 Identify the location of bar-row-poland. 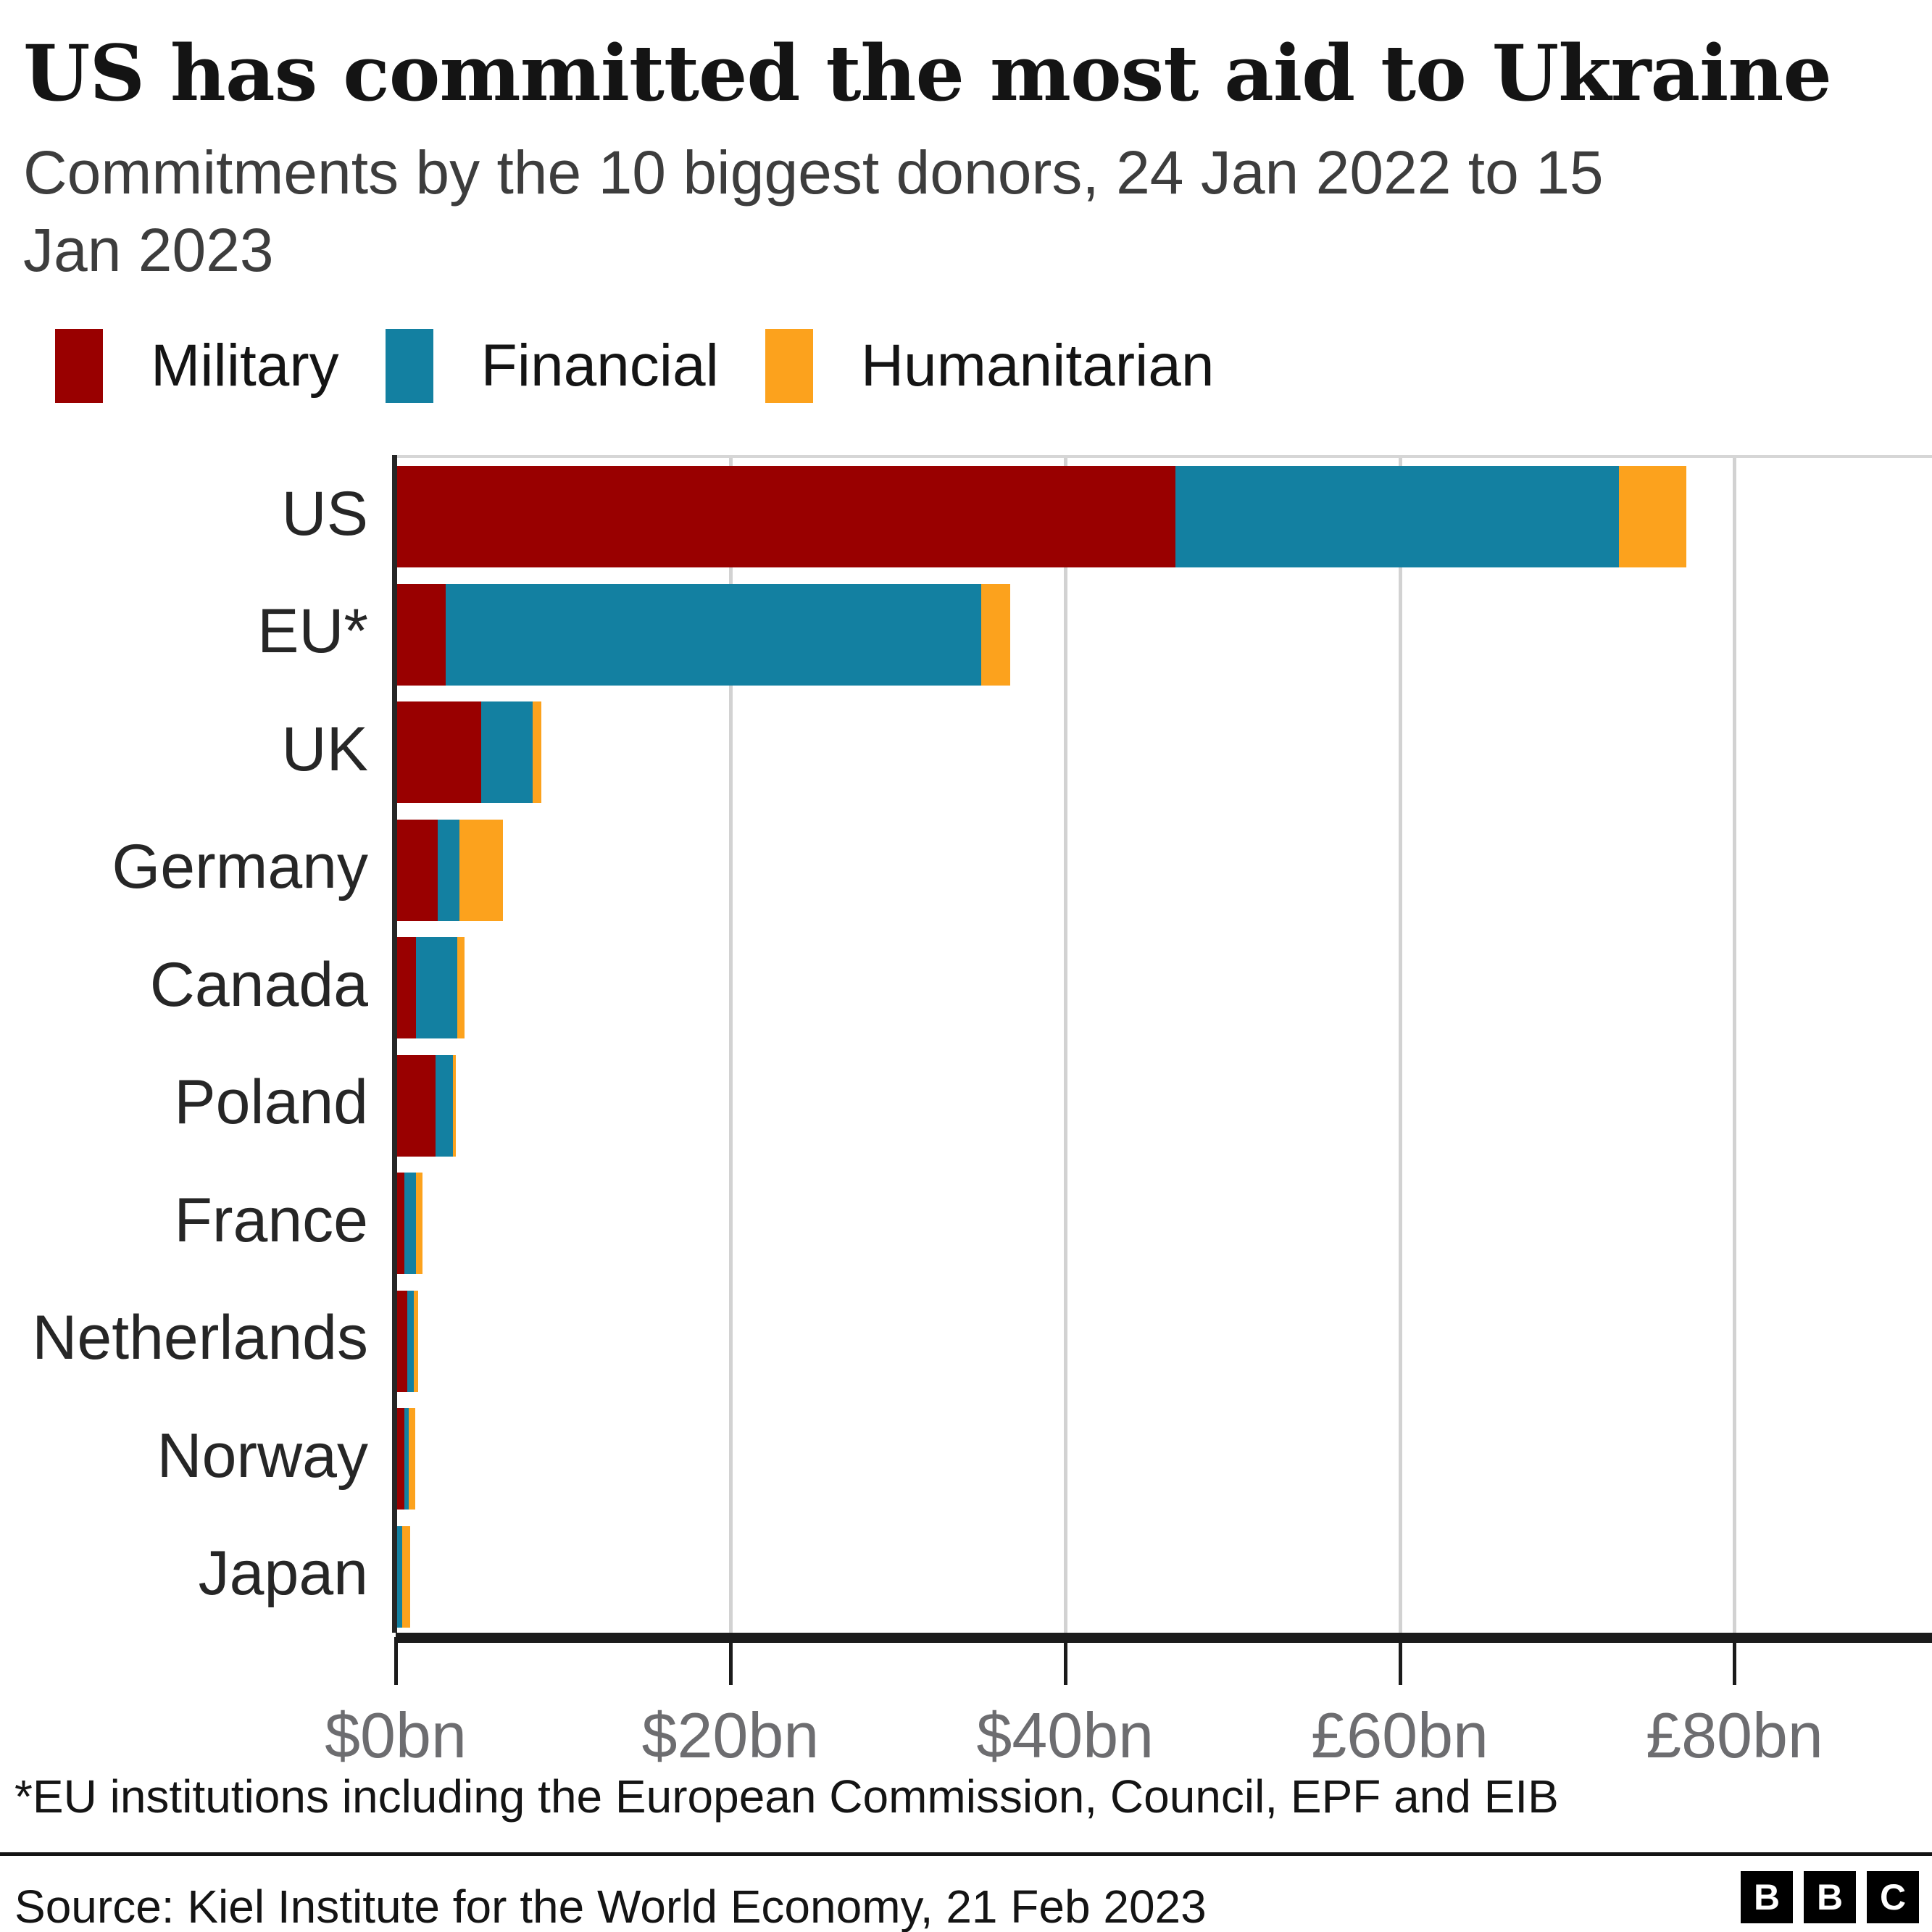
(1164, 1106).